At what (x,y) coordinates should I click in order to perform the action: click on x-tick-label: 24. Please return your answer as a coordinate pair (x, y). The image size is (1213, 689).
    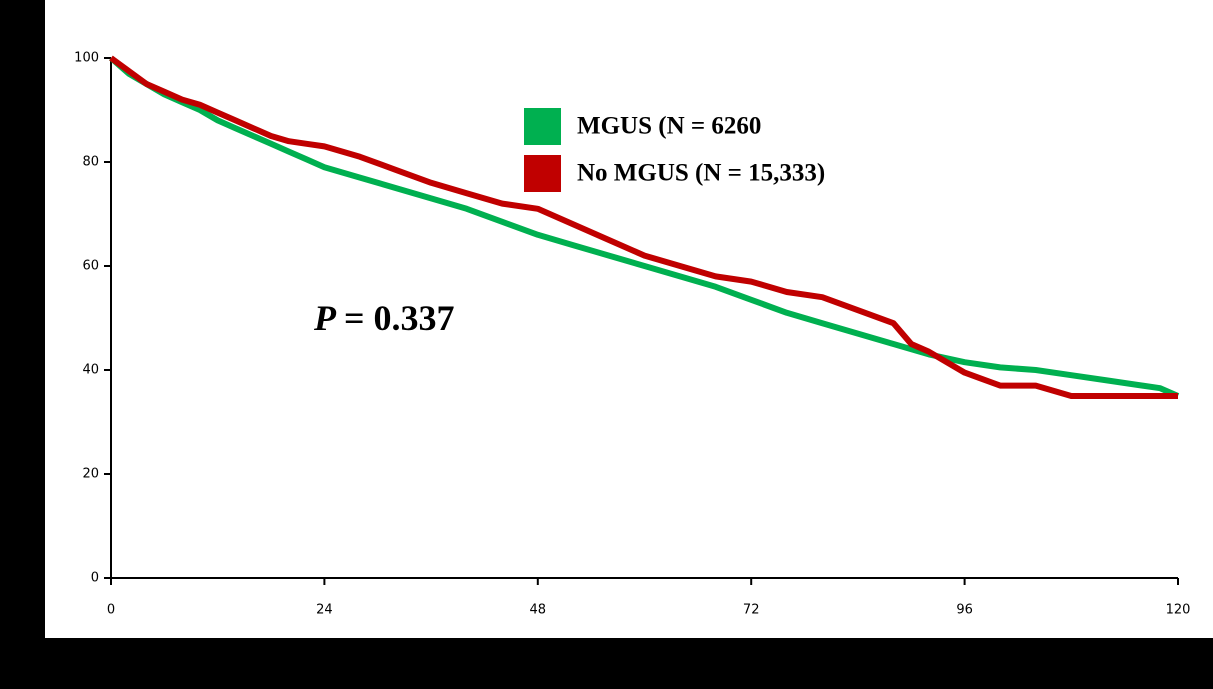
    Looking at the image, I should click on (324, 610).